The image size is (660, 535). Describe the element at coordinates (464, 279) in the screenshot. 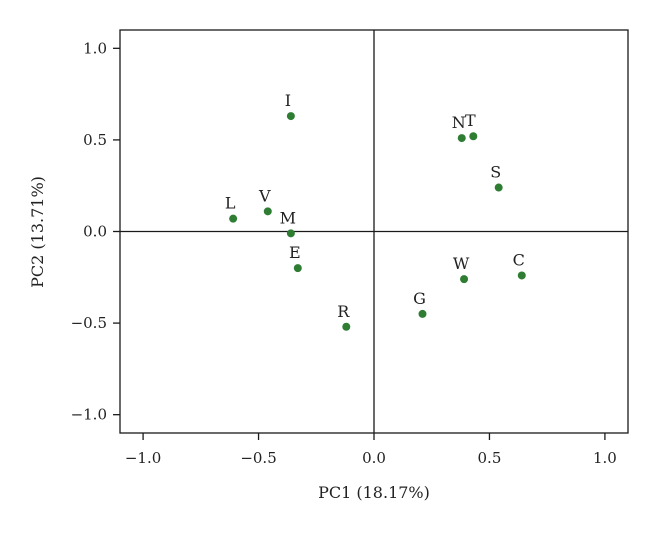

I see `data-point-W` at that location.